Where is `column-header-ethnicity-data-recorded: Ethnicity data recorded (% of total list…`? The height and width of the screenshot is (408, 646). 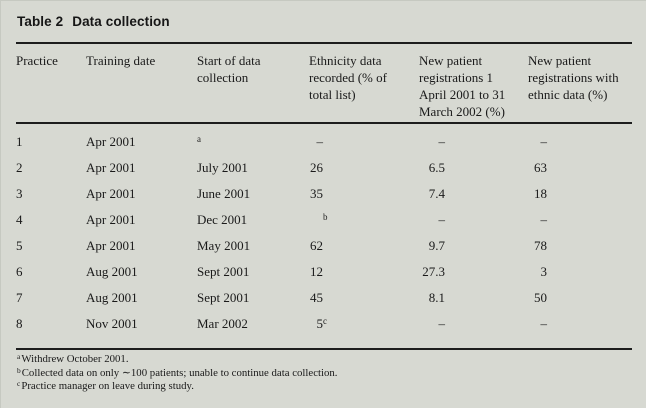 column-header-ethnicity-data-recorded: Ethnicity data recorded (% of total list… is located at coordinates (348, 77).